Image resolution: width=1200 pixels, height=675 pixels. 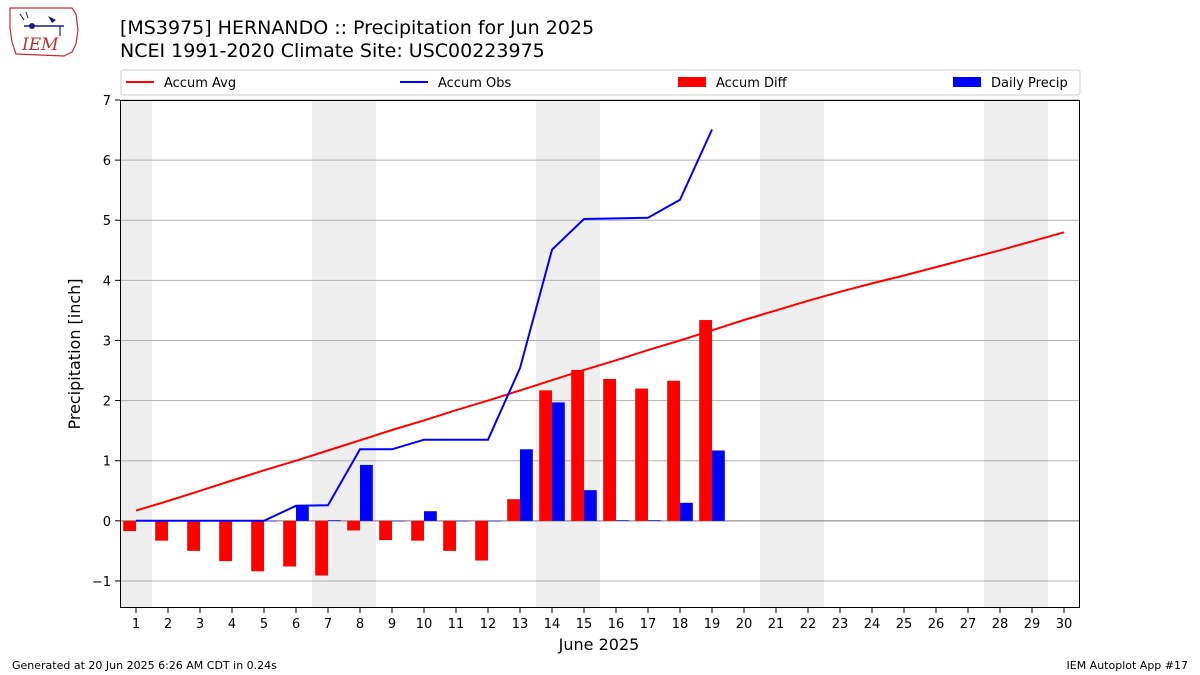 What do you see at coordinates (872, 624) in the screenshot?
I see `x-tick-label-24: 24` at bounding box center [872, 624].